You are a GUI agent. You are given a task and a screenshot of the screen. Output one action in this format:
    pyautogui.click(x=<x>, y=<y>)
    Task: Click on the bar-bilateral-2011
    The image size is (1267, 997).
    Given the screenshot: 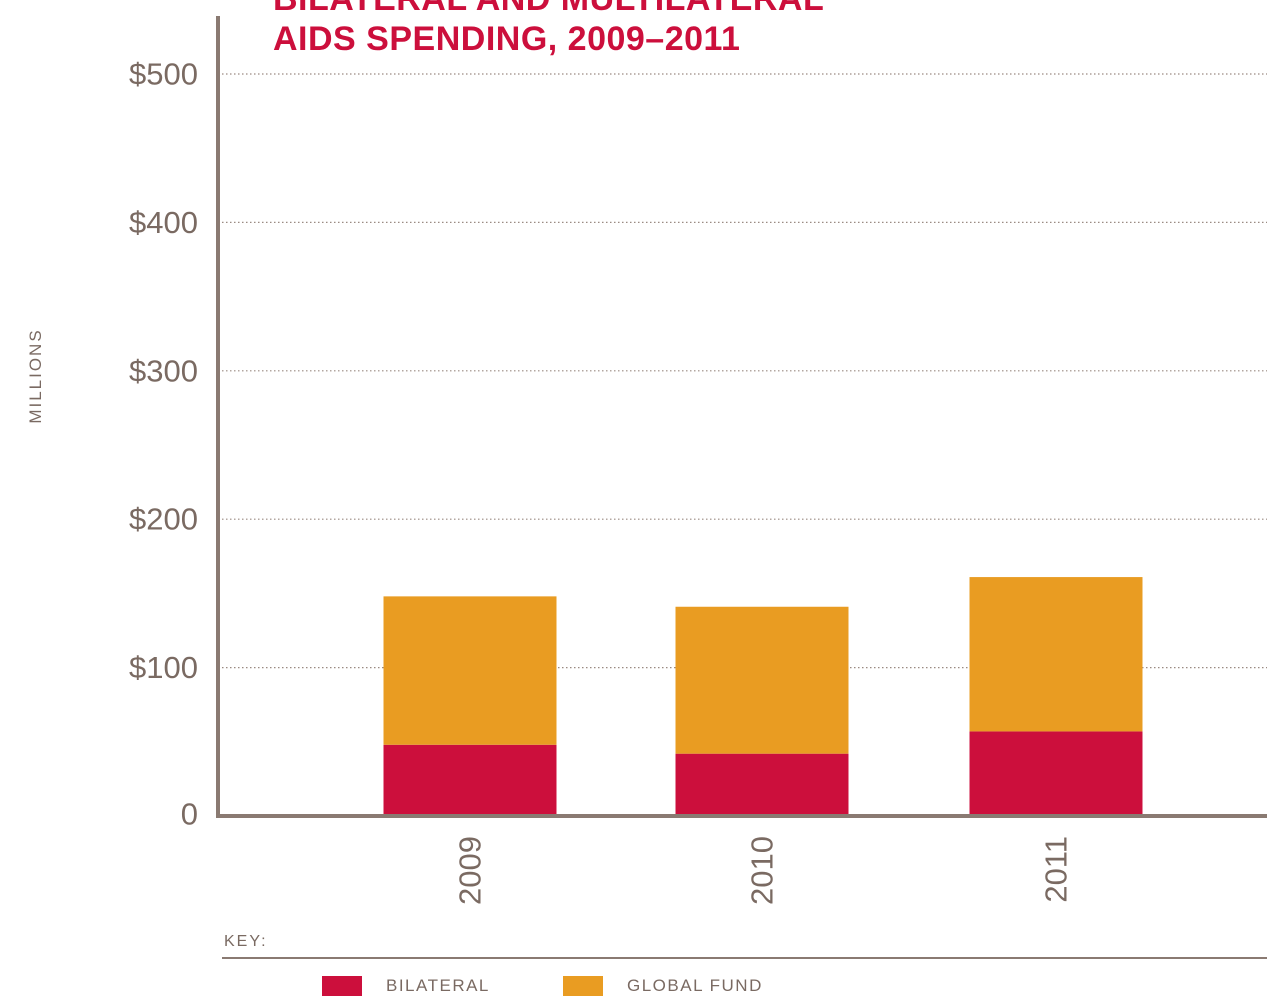 What is the action you would take?
    pyautogui.click(x=1056, y=773)
    